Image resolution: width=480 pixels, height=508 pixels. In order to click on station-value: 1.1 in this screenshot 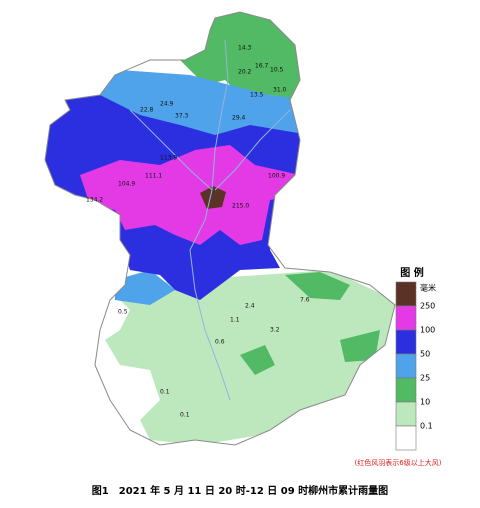, I will do `click(235, 320)`.